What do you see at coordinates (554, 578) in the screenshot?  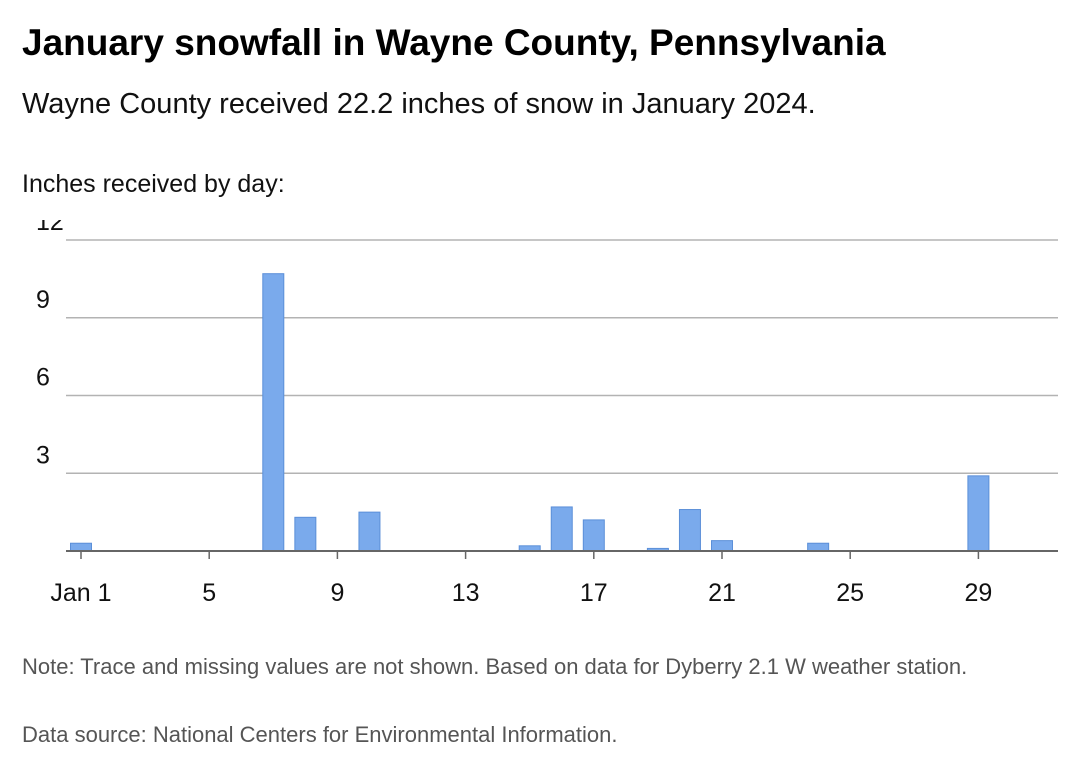 I see `axes: Jan 1 5 9 13 17 21 25 29` at bounding box center [554, 578].